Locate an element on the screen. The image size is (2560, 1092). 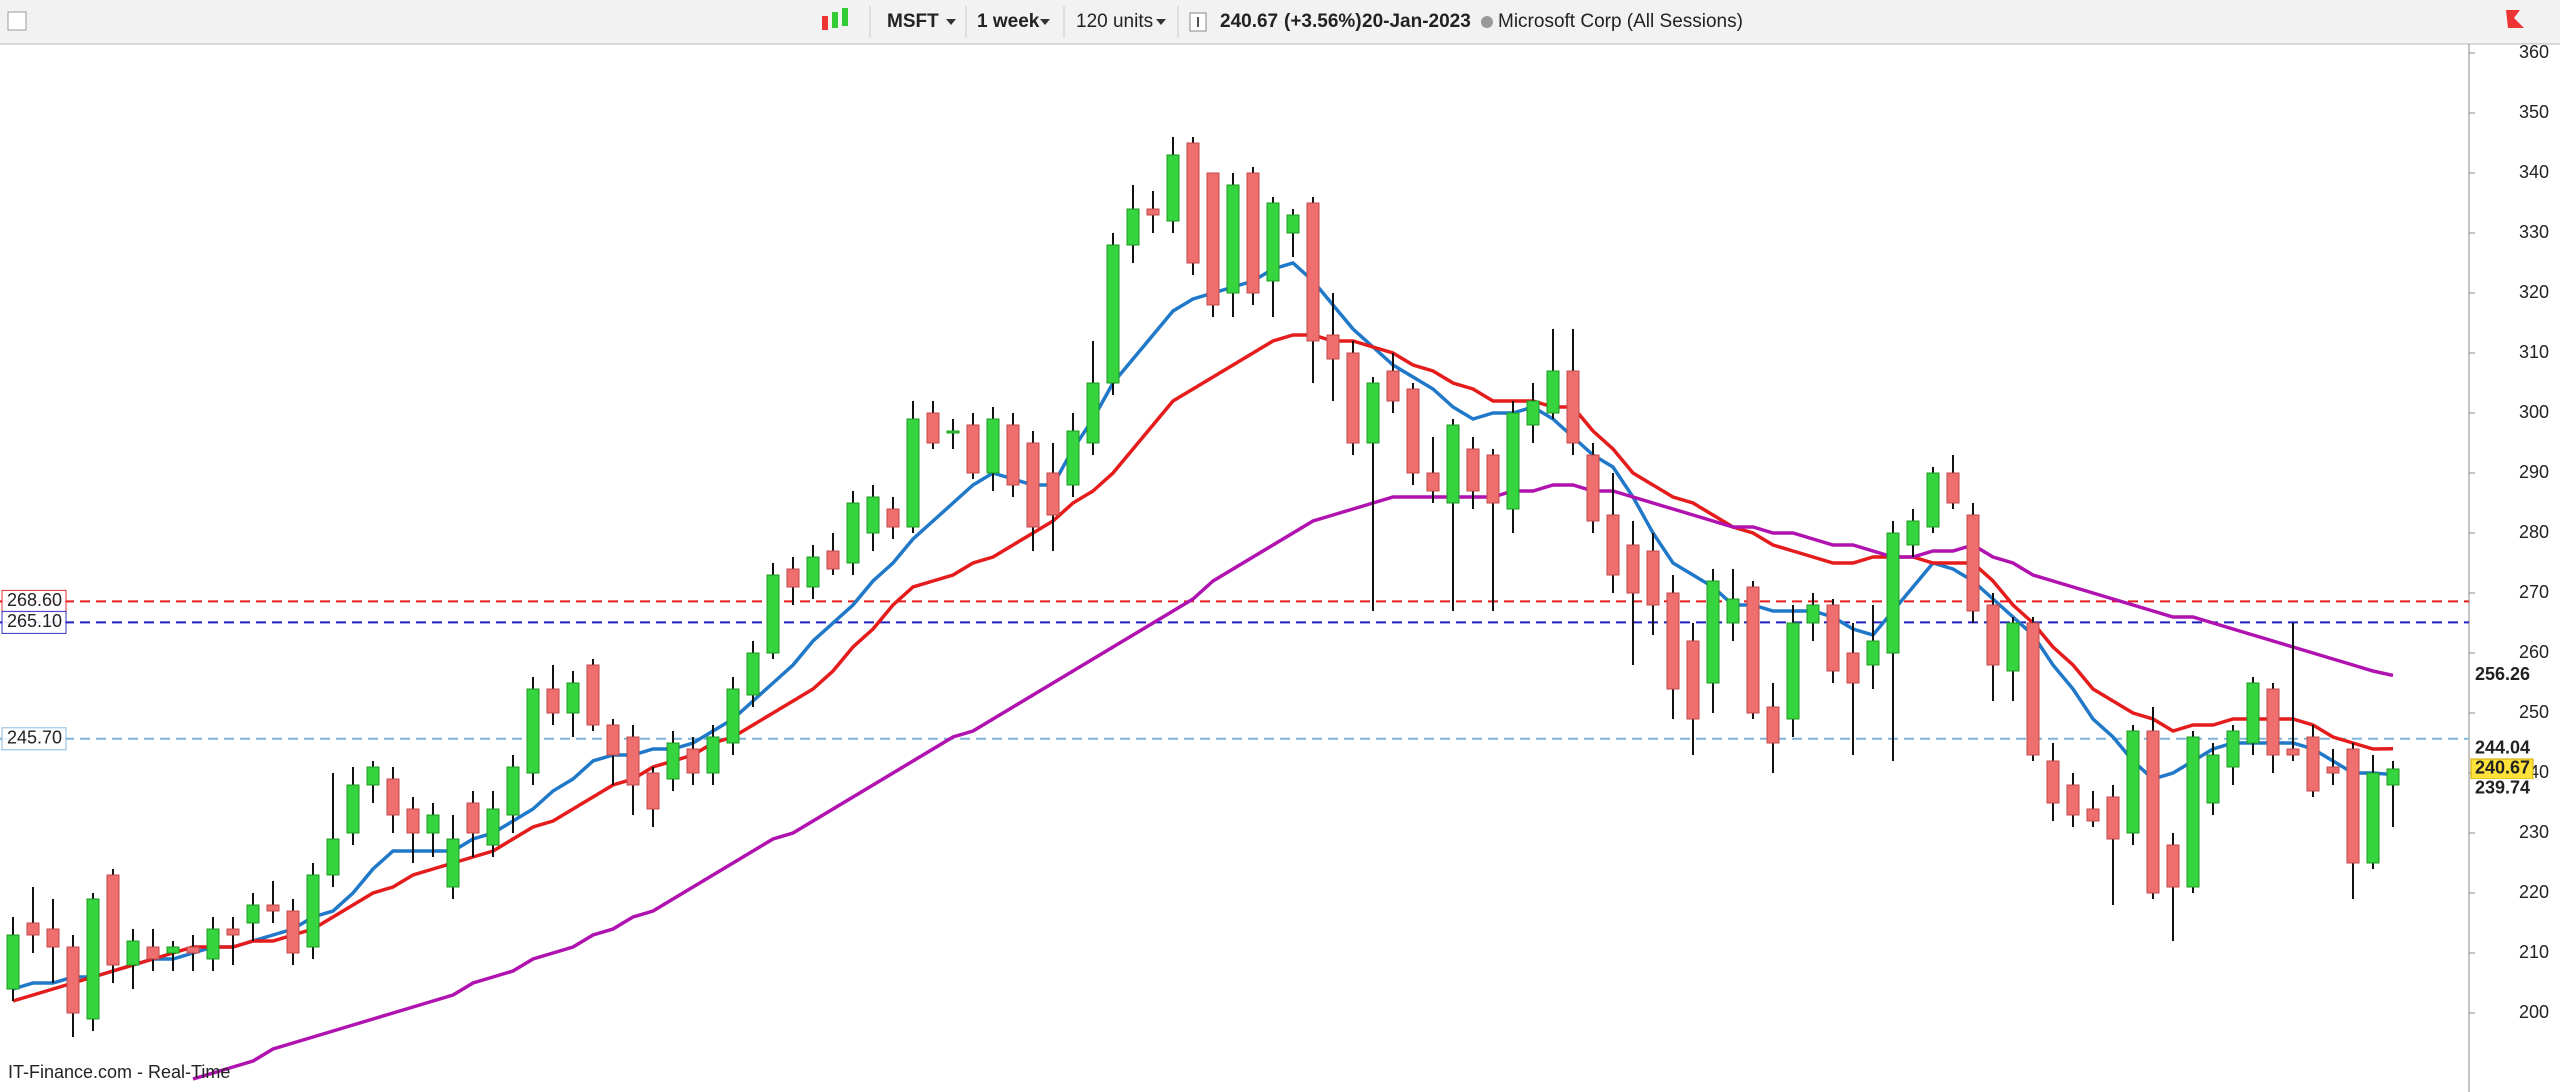
value-tag: 239.74 is located at coordinates (2502, 788).